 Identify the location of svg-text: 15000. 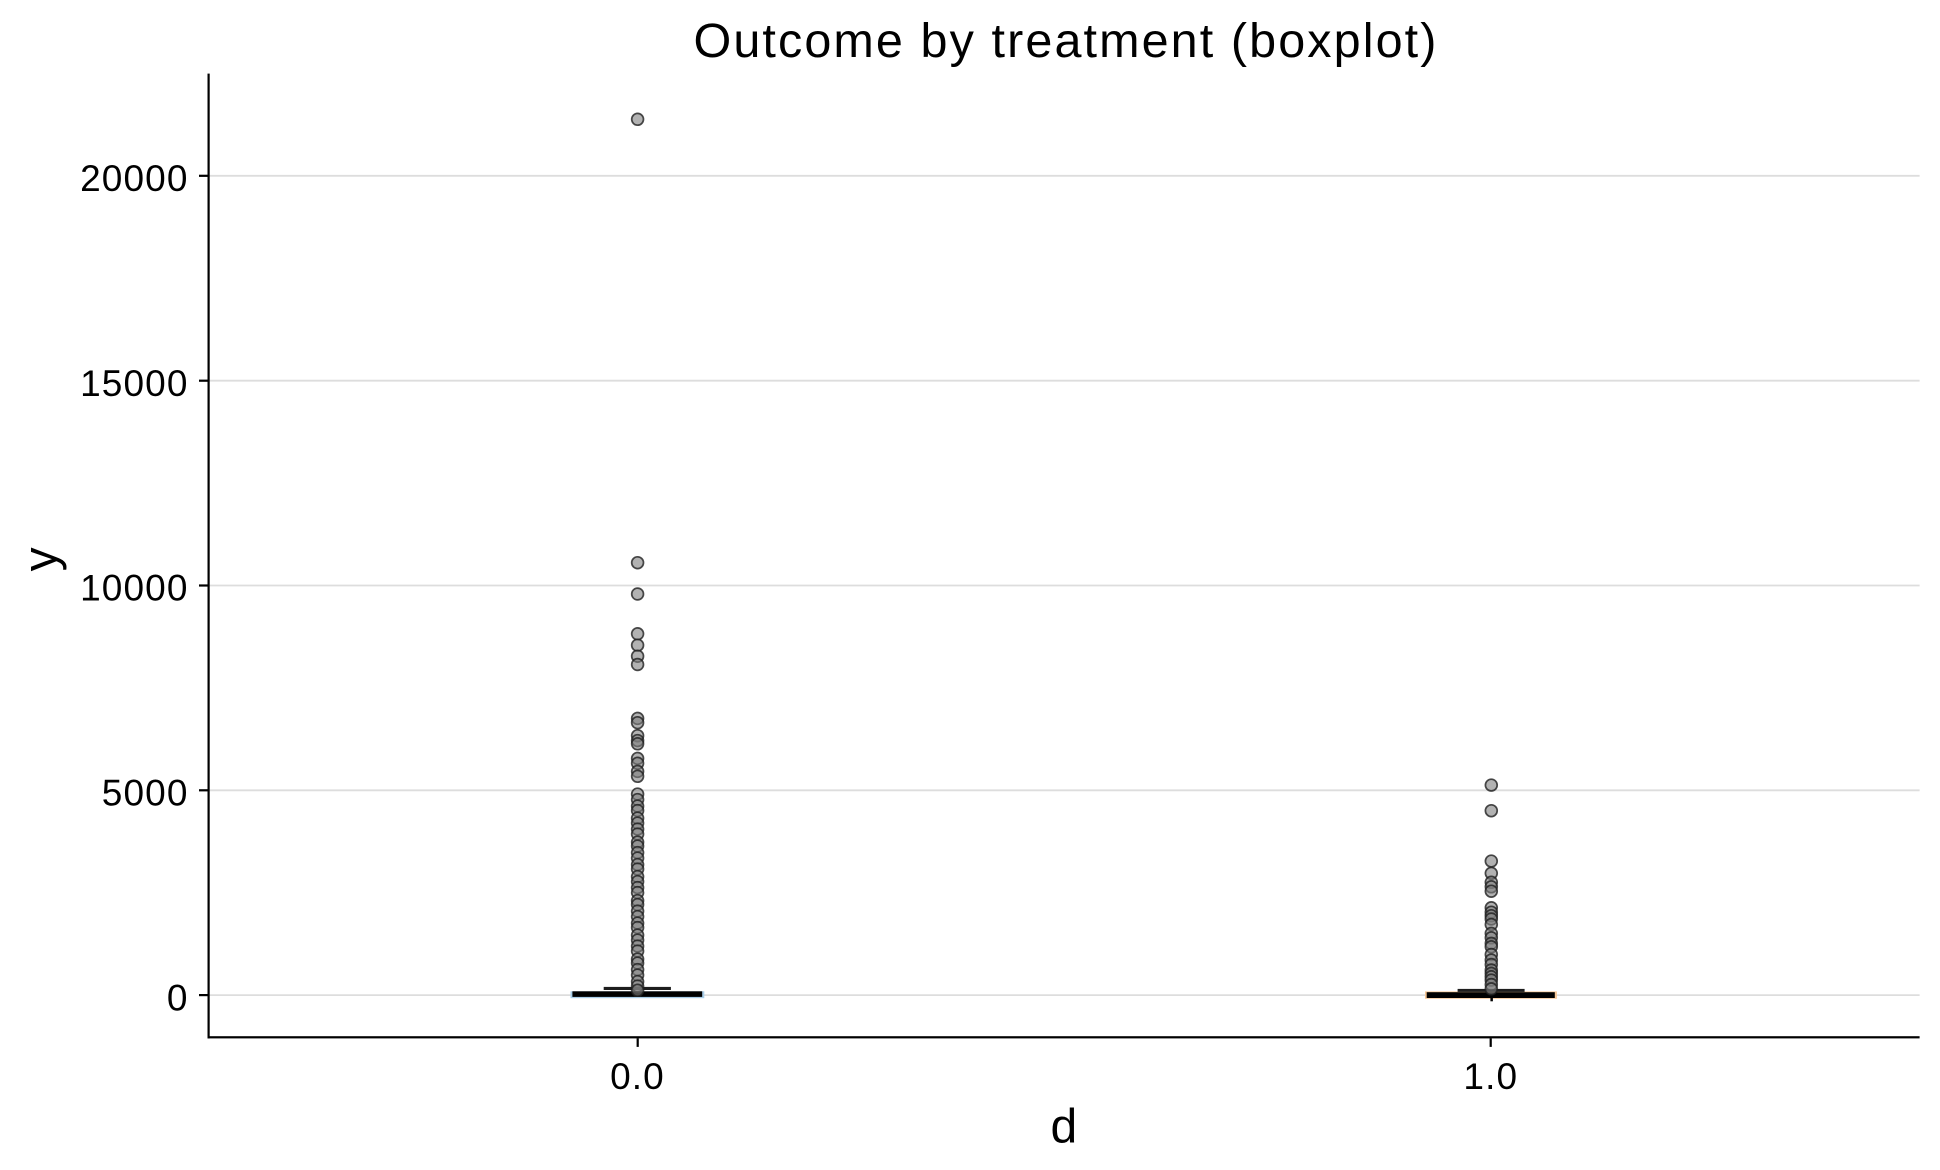
(134, 383).